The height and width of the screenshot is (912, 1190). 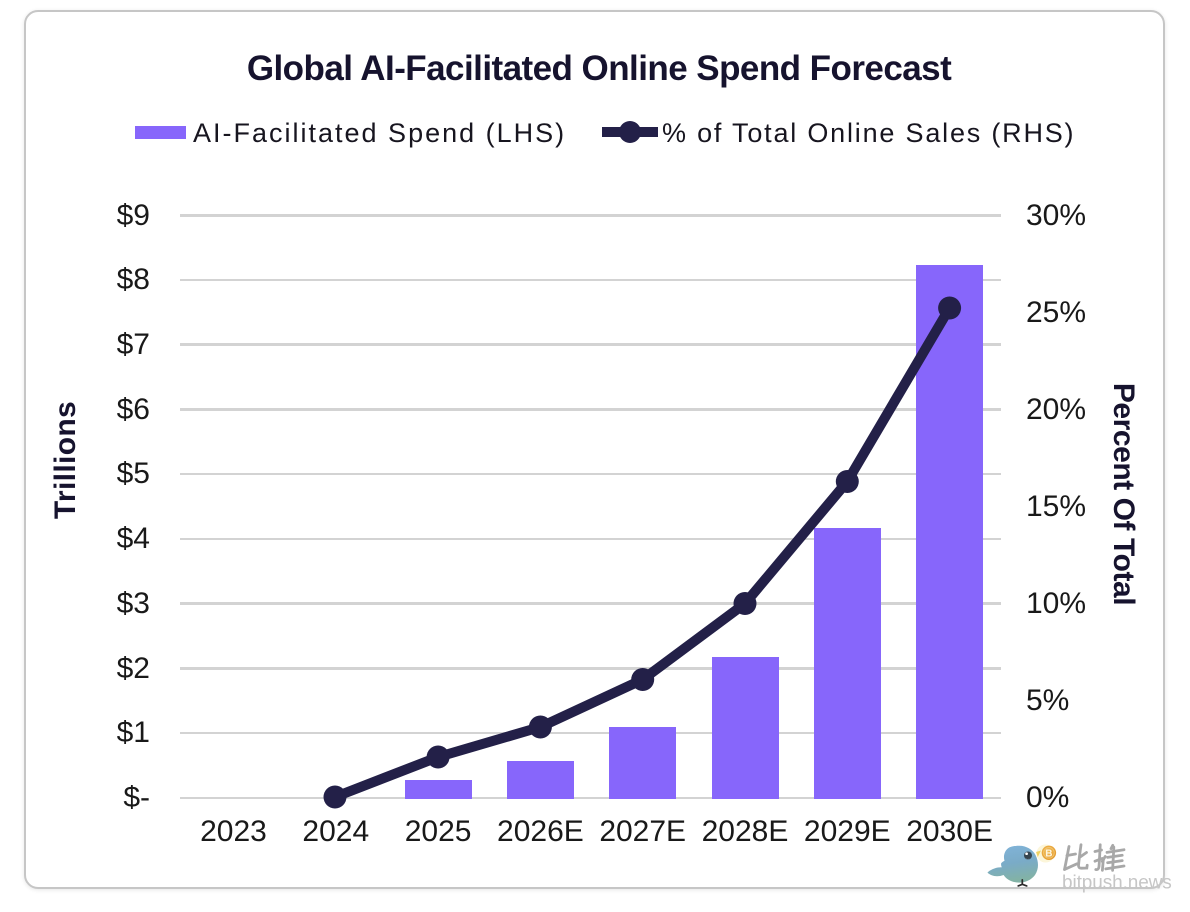 I want to click on svg-text: bitpush.news, so click(x=1117, y=883).